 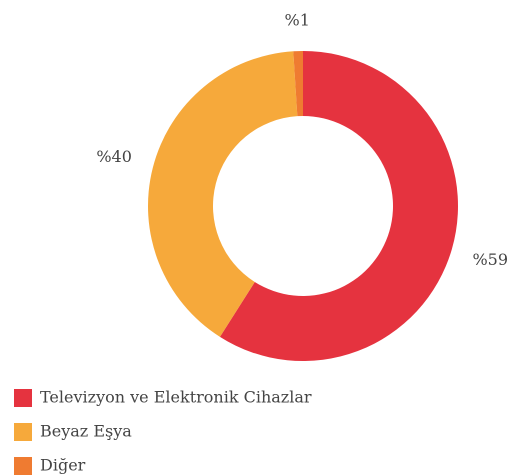 What do you see at coordinates (490, 259) in the screenshot?
I see `slice-label: %59` at bounding box center [490, 259].